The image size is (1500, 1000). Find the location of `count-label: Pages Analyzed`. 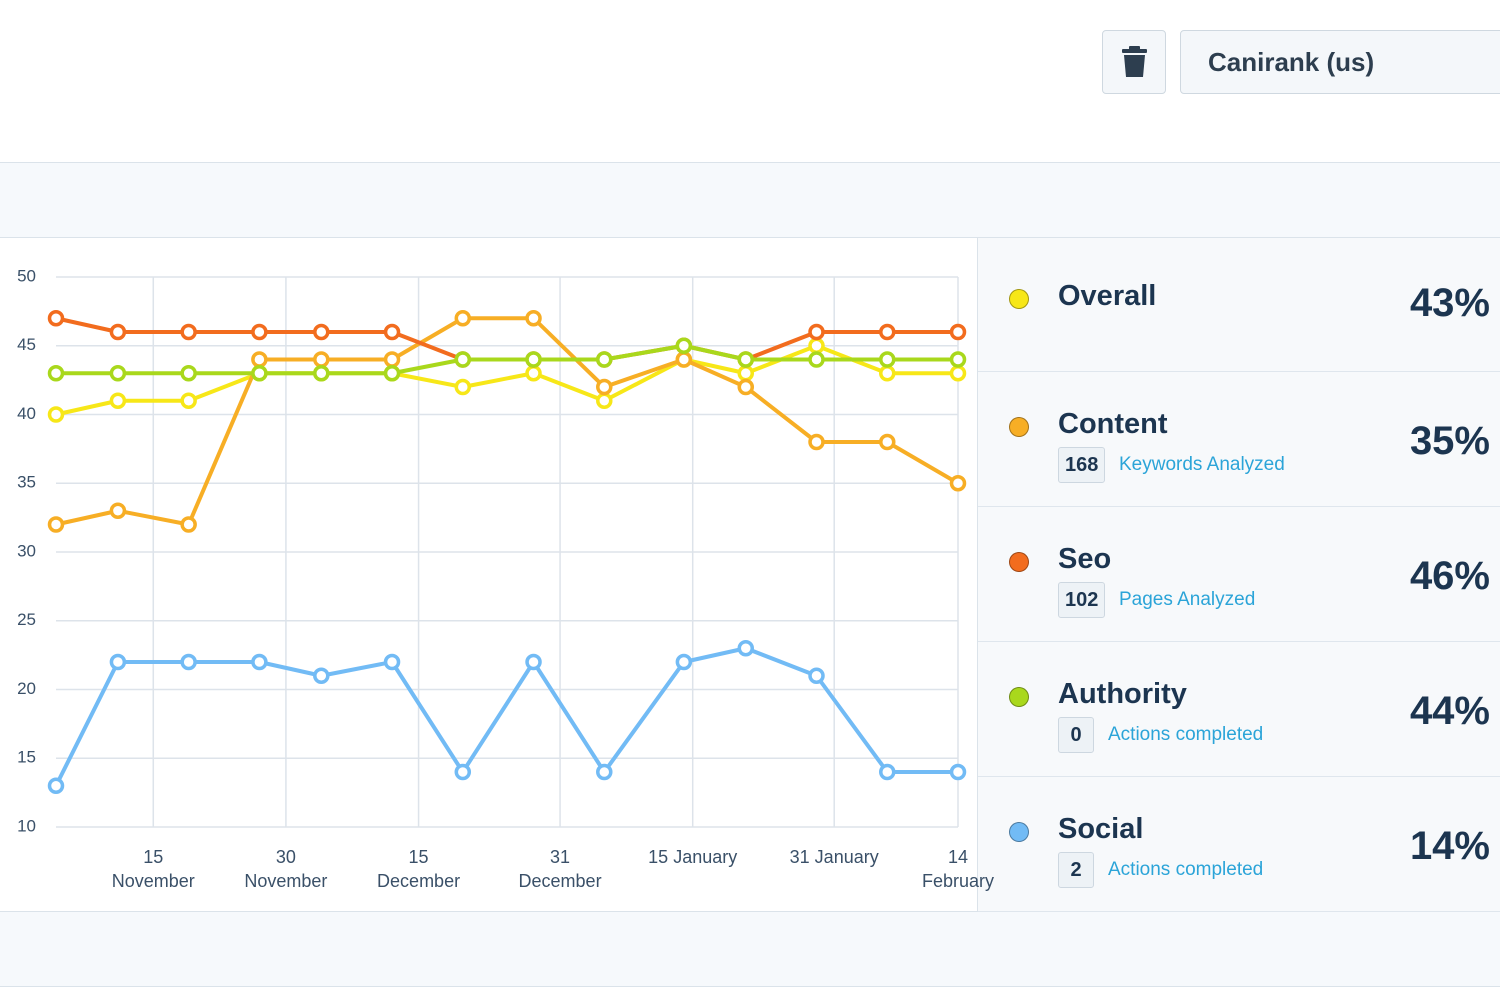

count-label: Pages Analyzed is located at coordinates (1187, 599).